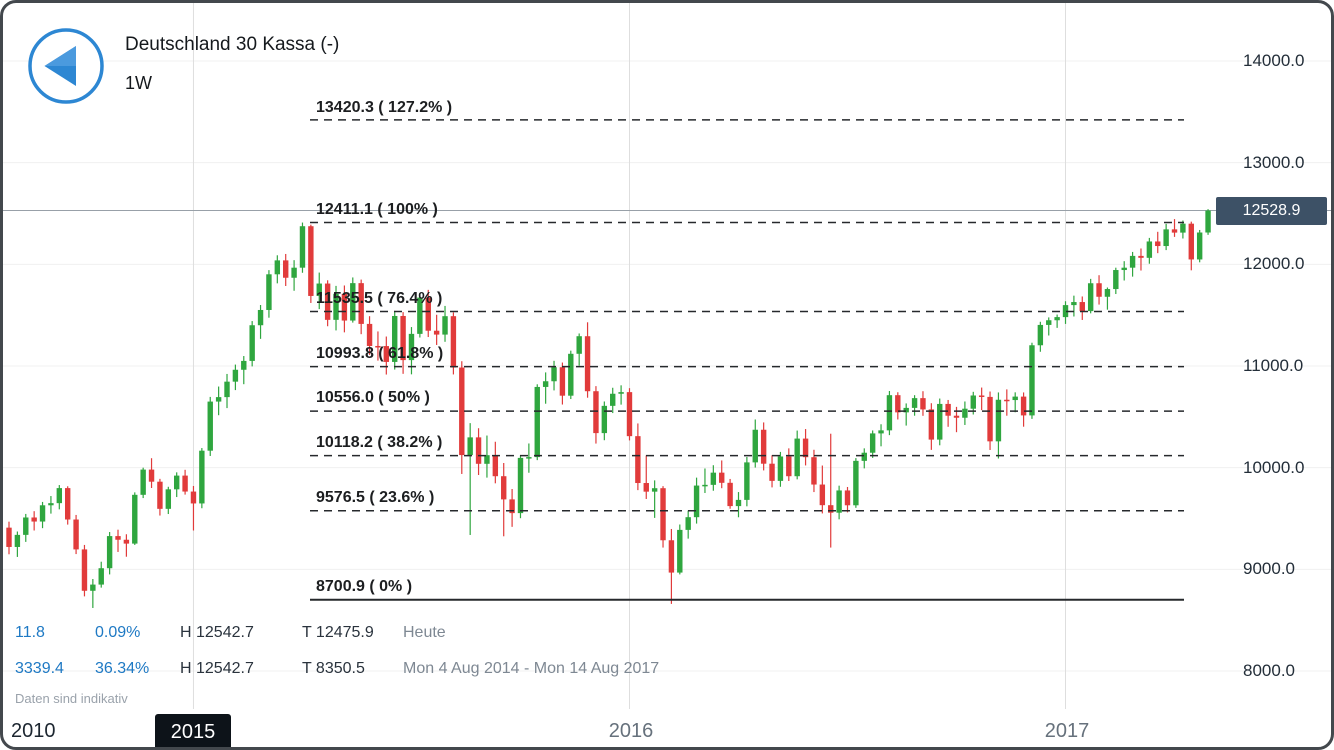 The image size is (1334, 750). I want to click on change-value: 3339.4, so click(39, 668).